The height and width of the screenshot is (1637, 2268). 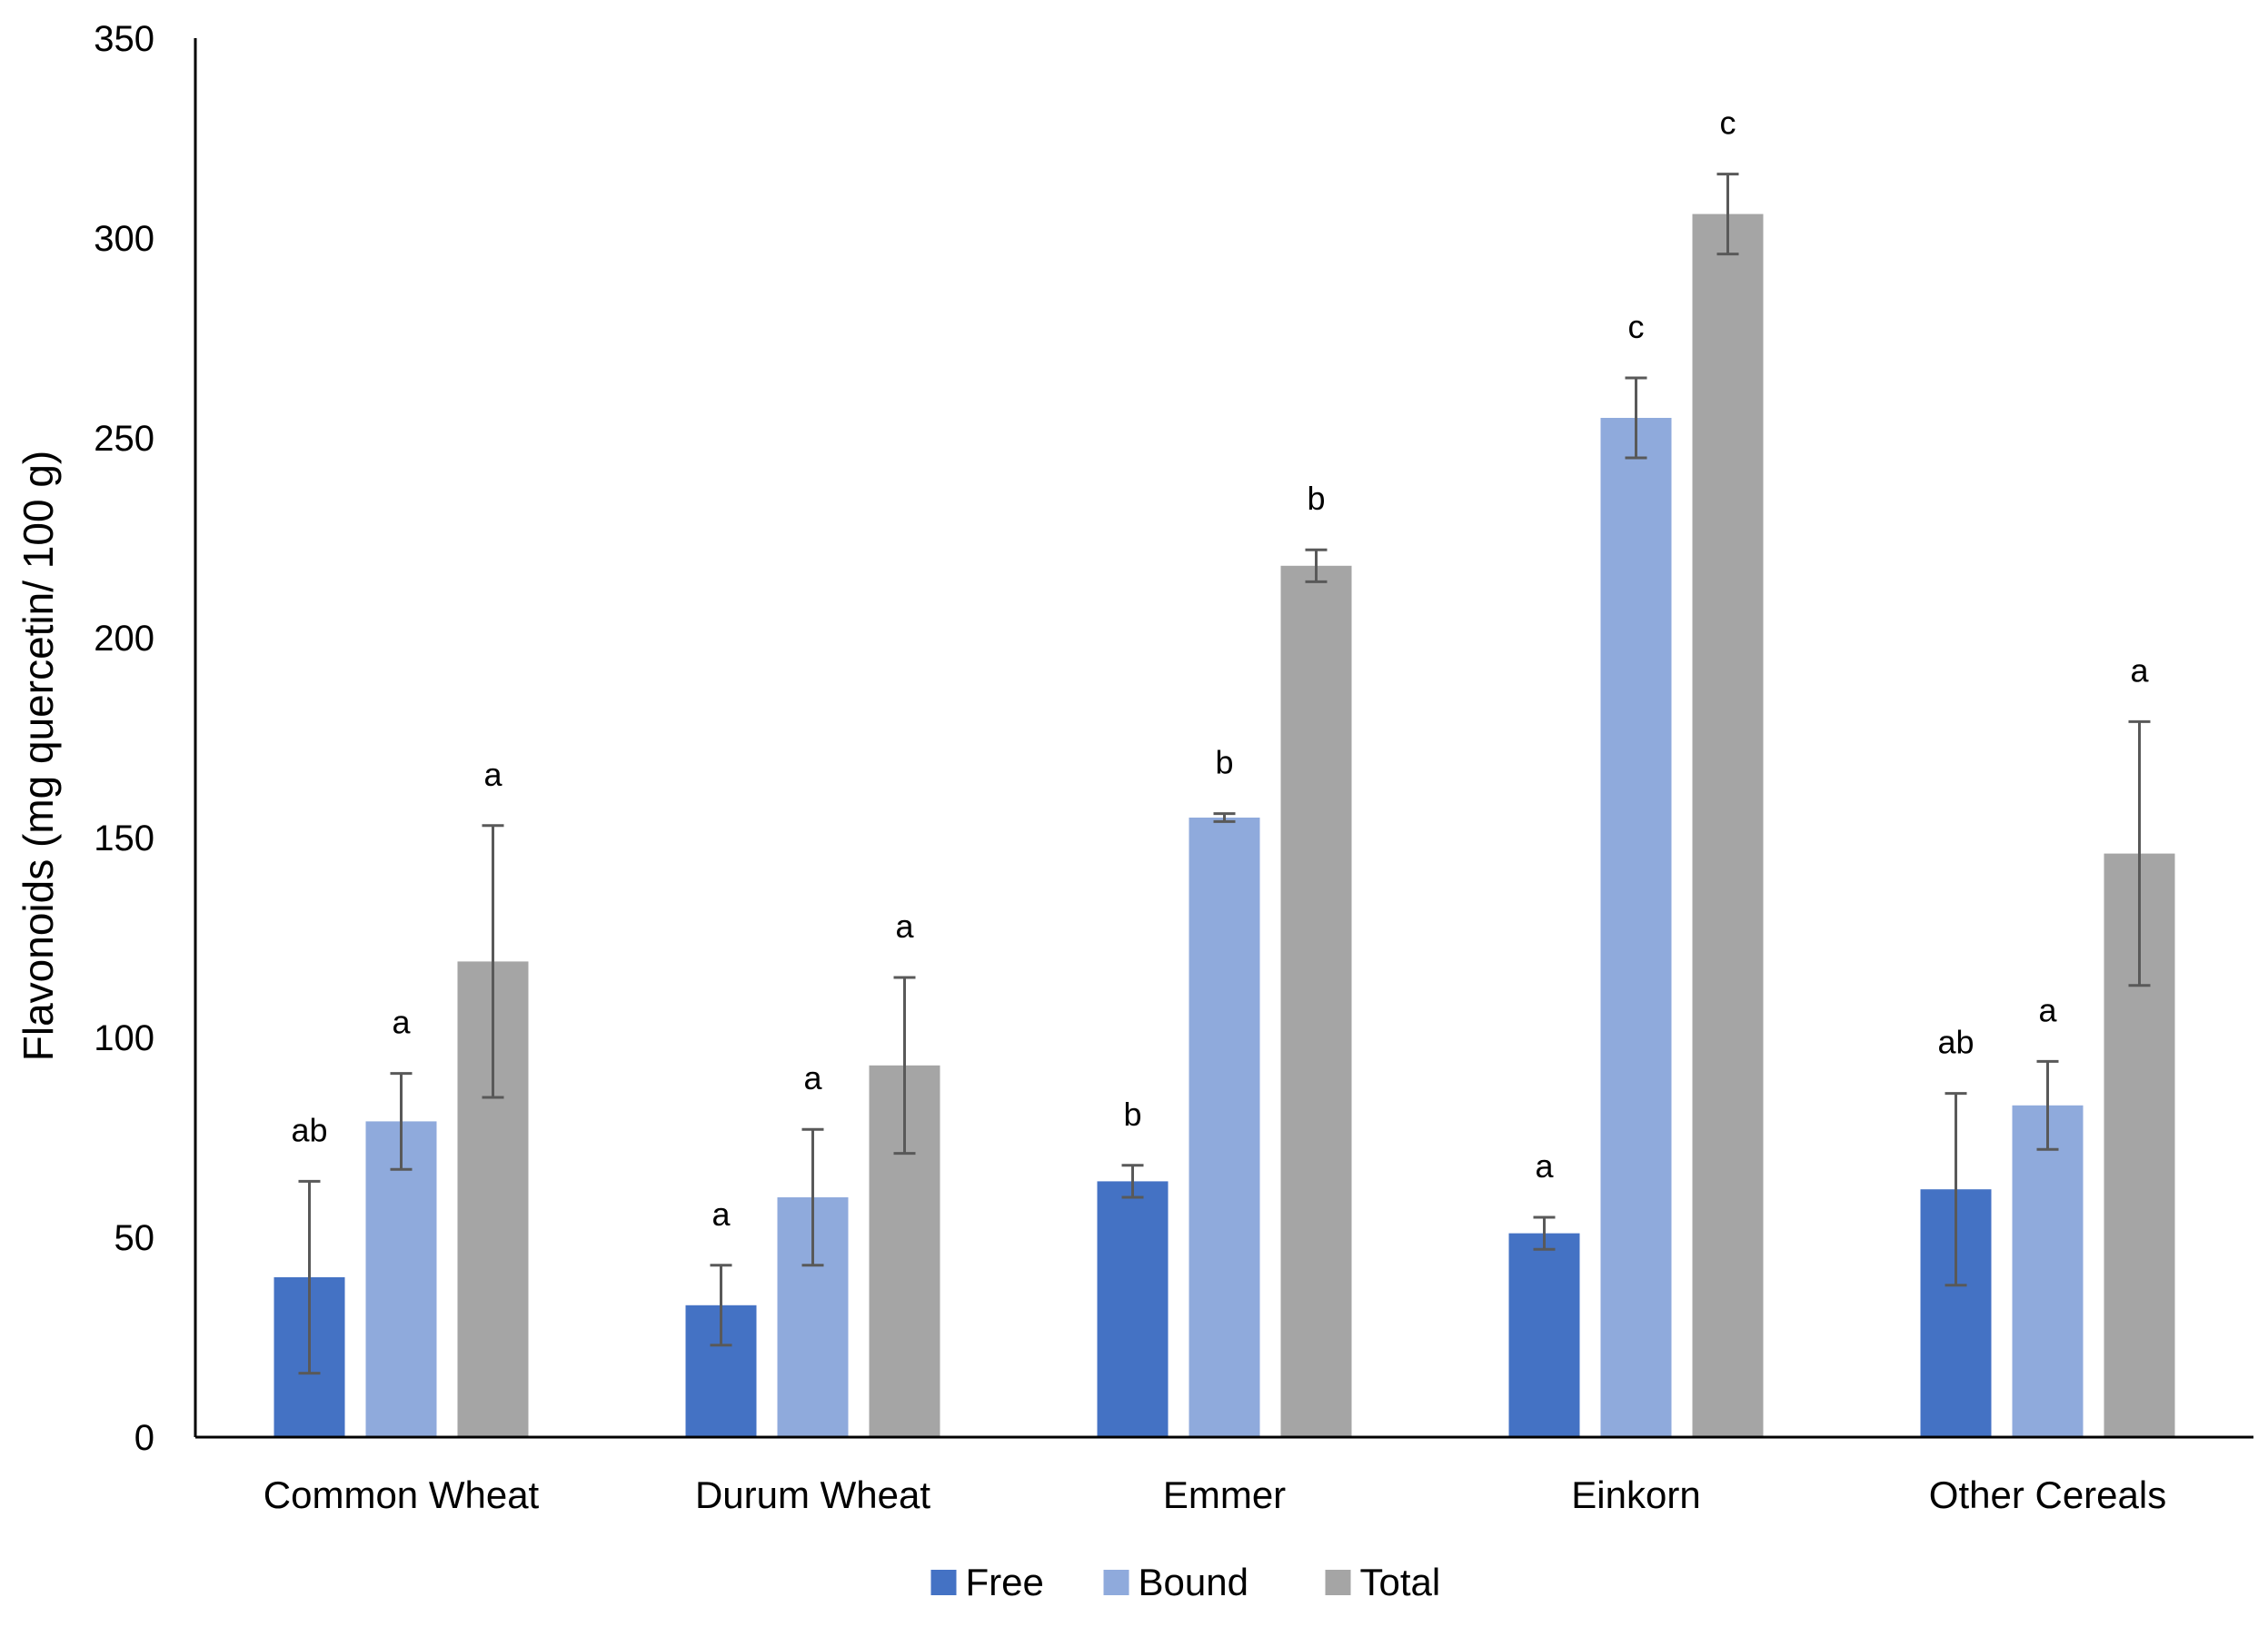 What do you see at coordinates (134, 1238) in the screenshot?
I see `y-tick-label: 50` at bounding box center [134, 1238].